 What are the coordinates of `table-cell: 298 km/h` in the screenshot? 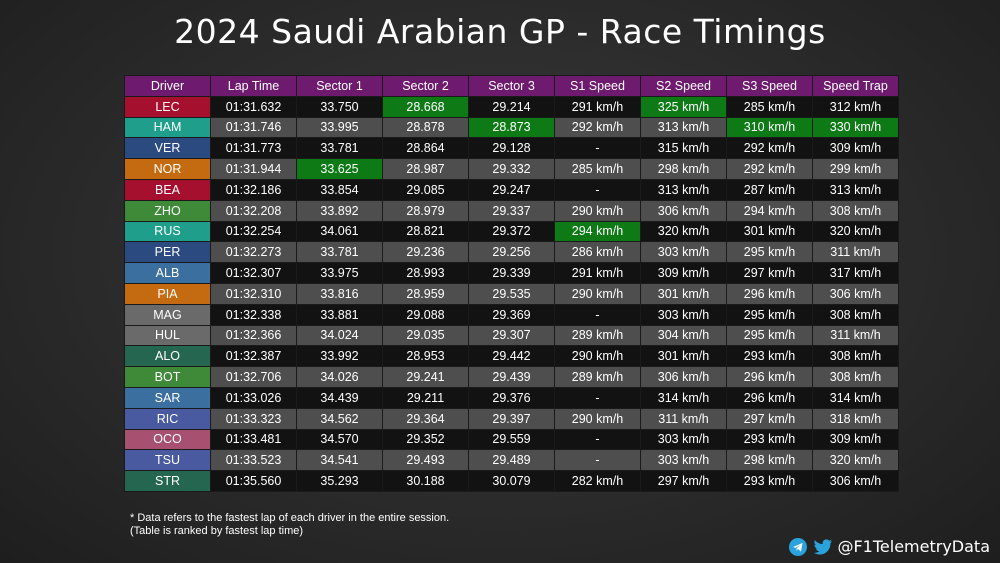 It's located at (683, 169).